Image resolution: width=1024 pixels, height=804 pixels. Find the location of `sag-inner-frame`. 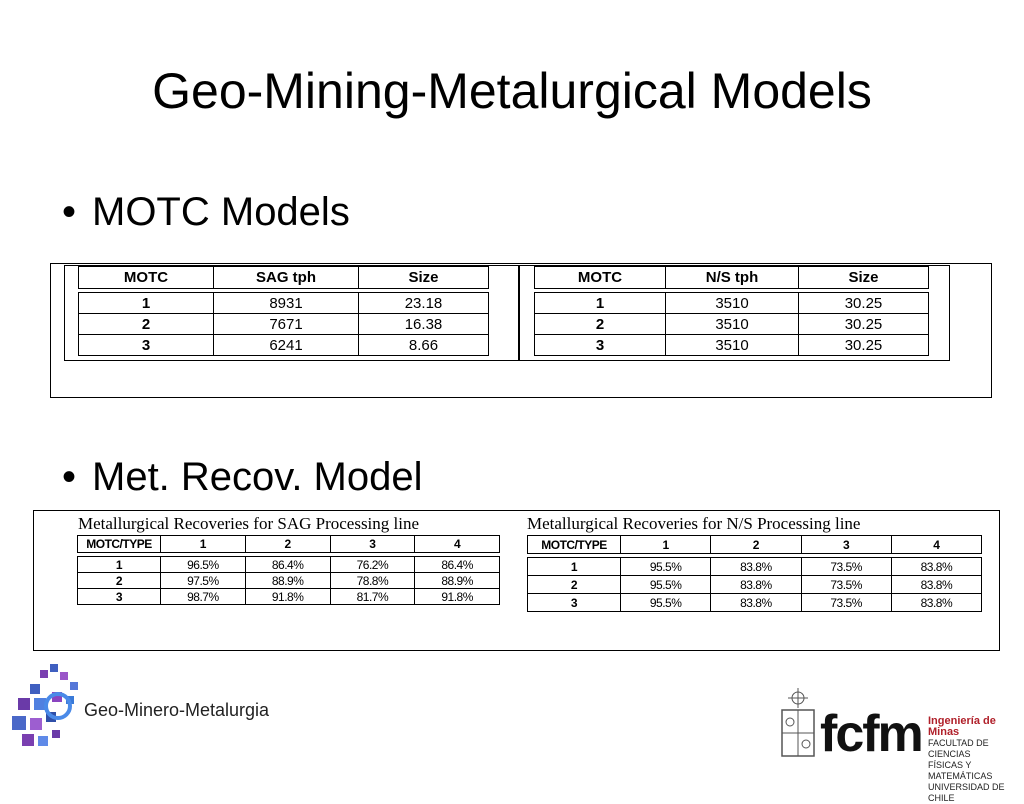

sag-inner-frame is located at coordinates (292, 313).